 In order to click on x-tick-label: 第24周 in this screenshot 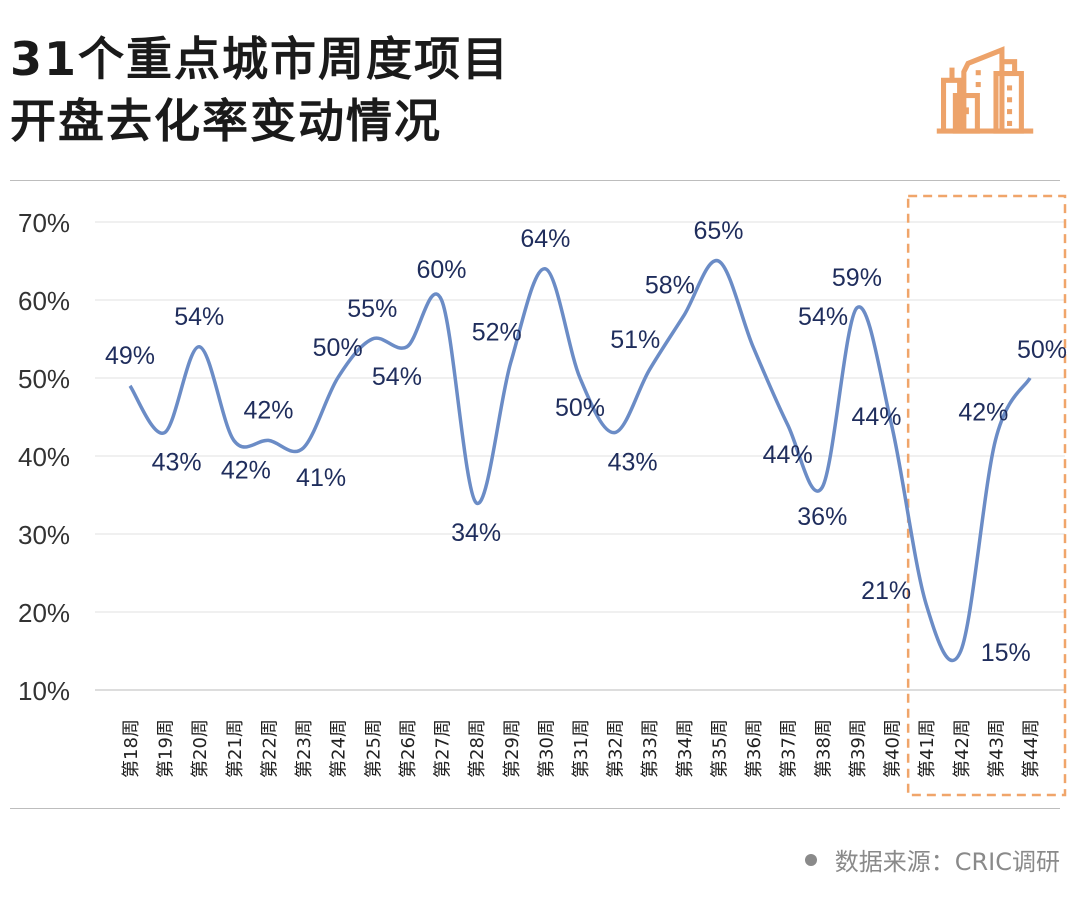, I will do `click(339, 748)`.